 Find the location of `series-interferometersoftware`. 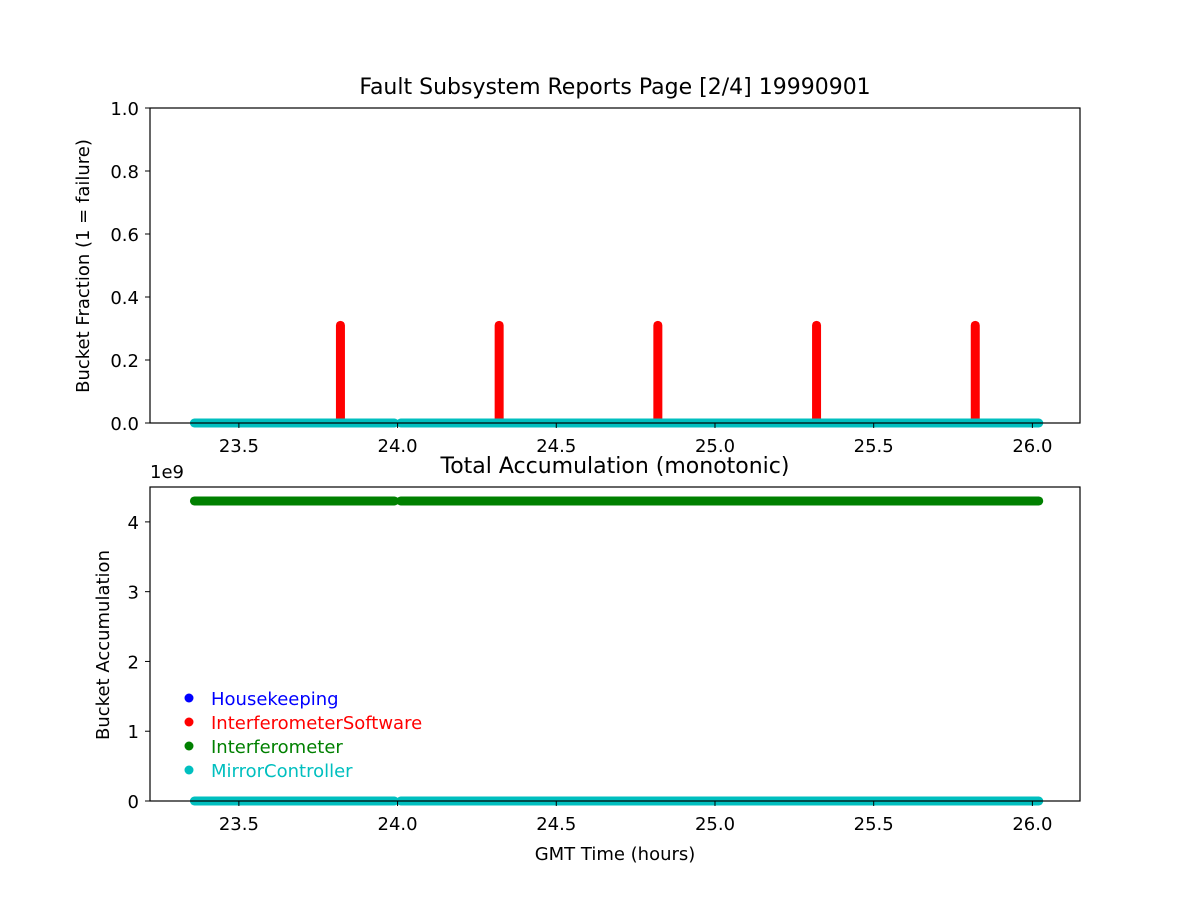

series-interferometersoftware is located at coordinates (657, 374).